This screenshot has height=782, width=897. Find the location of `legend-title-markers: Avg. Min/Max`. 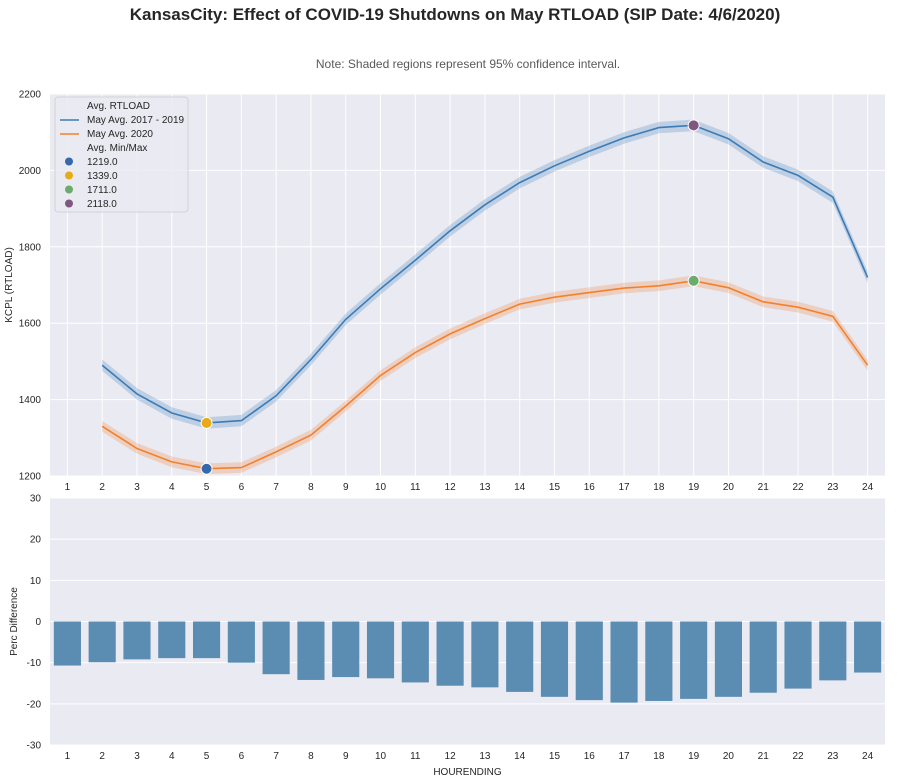

legend-title-markers: Avg. Min/Max is located at coordinates (117, 148).